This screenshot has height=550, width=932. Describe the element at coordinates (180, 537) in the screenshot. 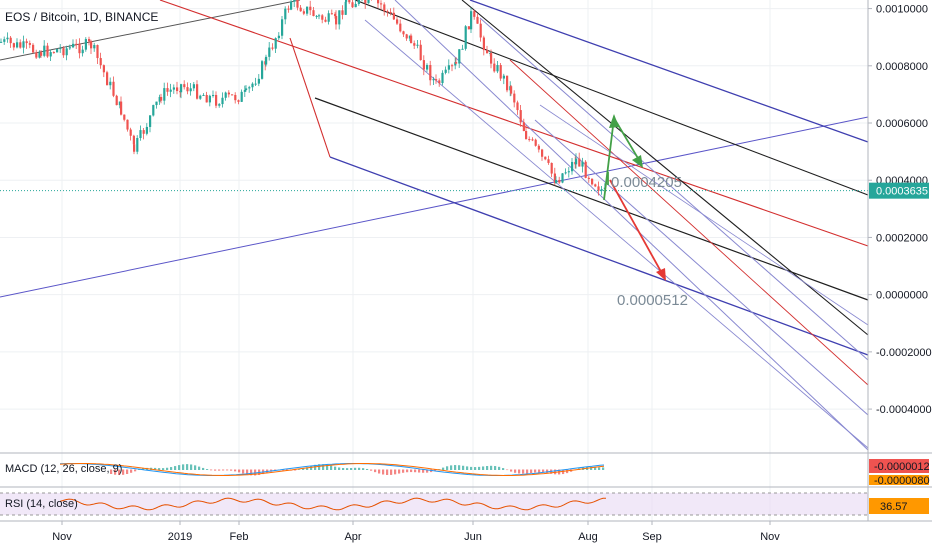

I see `x-tick-label: 2019` at that location.